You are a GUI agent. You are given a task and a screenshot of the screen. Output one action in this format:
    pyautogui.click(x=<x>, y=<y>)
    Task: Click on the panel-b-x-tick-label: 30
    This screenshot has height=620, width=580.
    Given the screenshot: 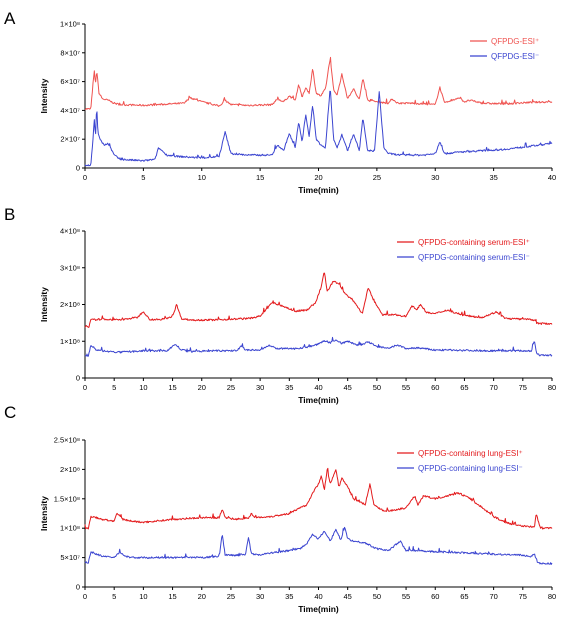 What is the action you would take?
    pyautogui.click(x=260, y=387)
    